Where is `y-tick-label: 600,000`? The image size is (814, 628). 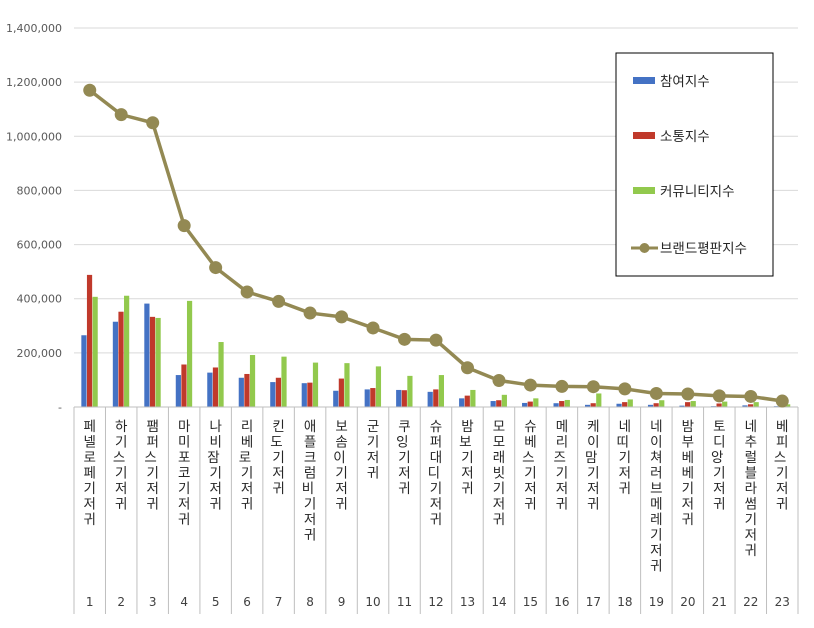
y-tick-label: 600,000 is located at coordinates (40, 245).